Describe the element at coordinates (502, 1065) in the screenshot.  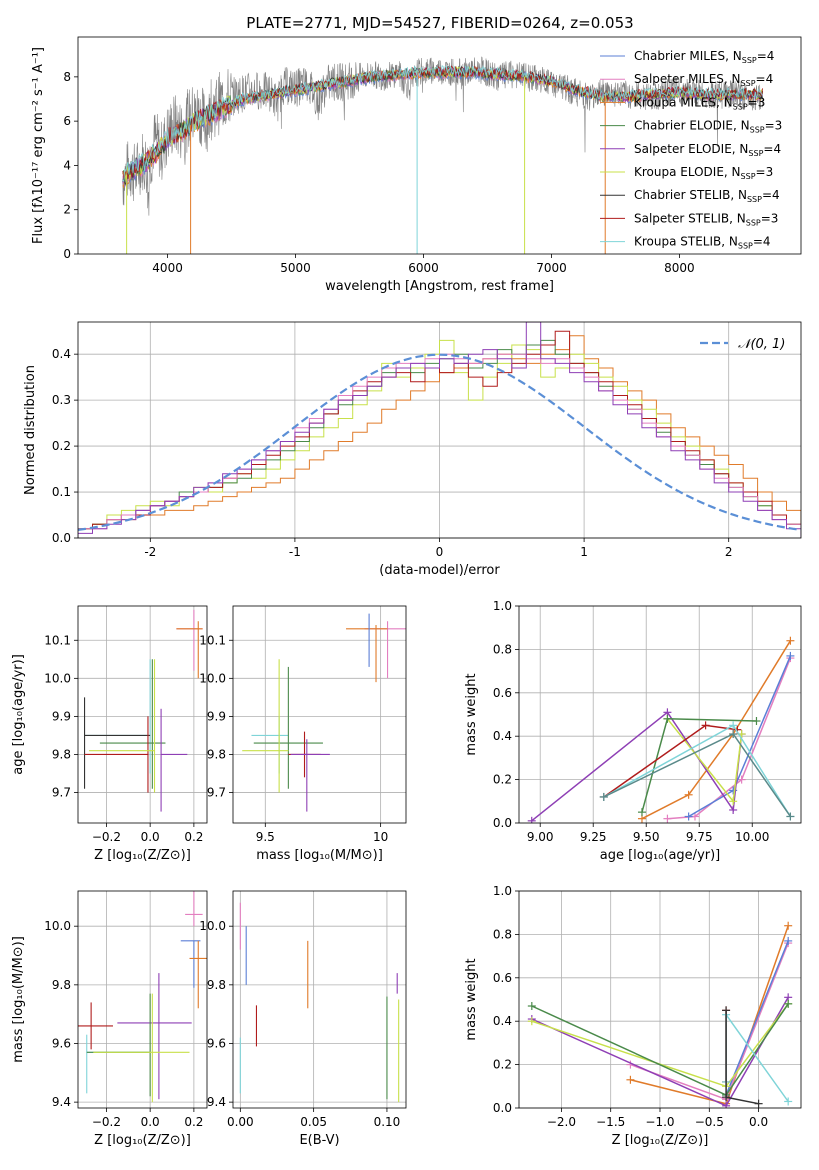
I see `y-tick-label: 0.2` at that location.